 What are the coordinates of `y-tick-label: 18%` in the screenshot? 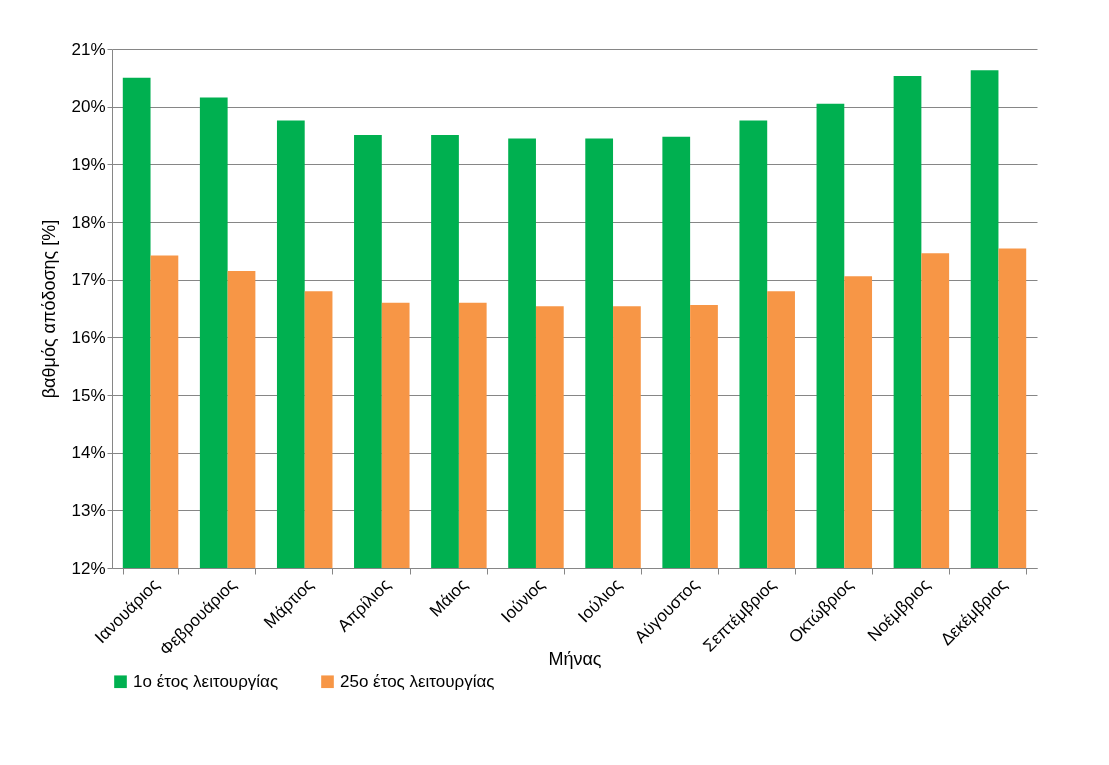 It's located at (88, 222).